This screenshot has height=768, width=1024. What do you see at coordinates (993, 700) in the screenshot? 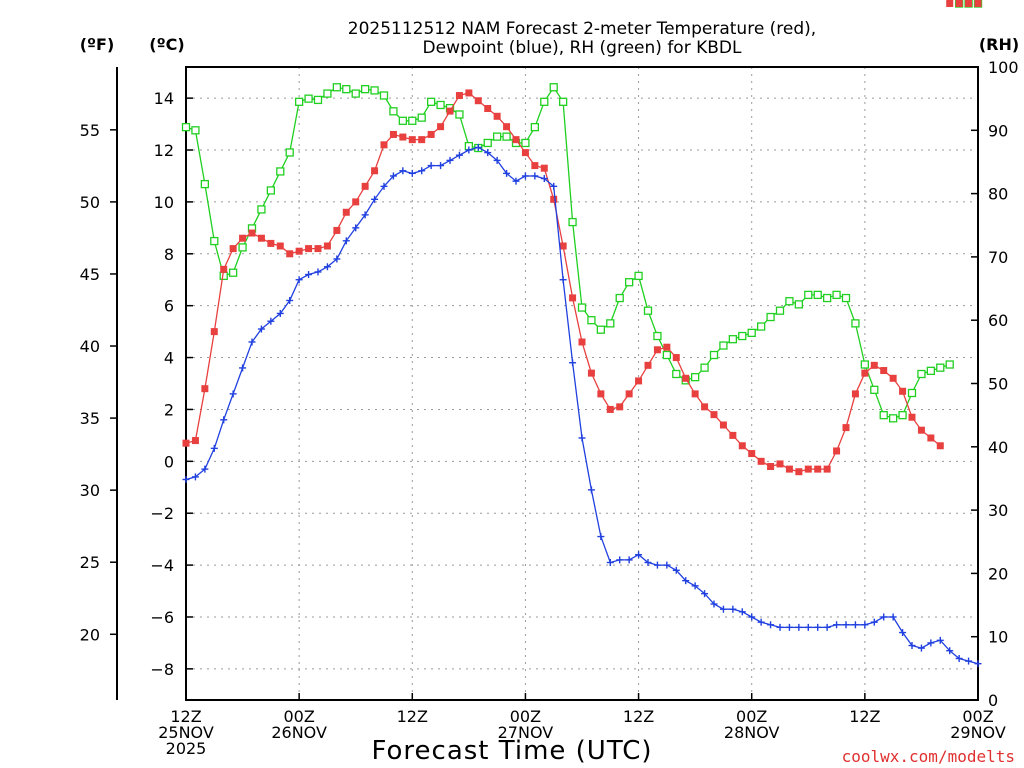
I see `rh-tick-label: 0` at bounding box center [993, 700].